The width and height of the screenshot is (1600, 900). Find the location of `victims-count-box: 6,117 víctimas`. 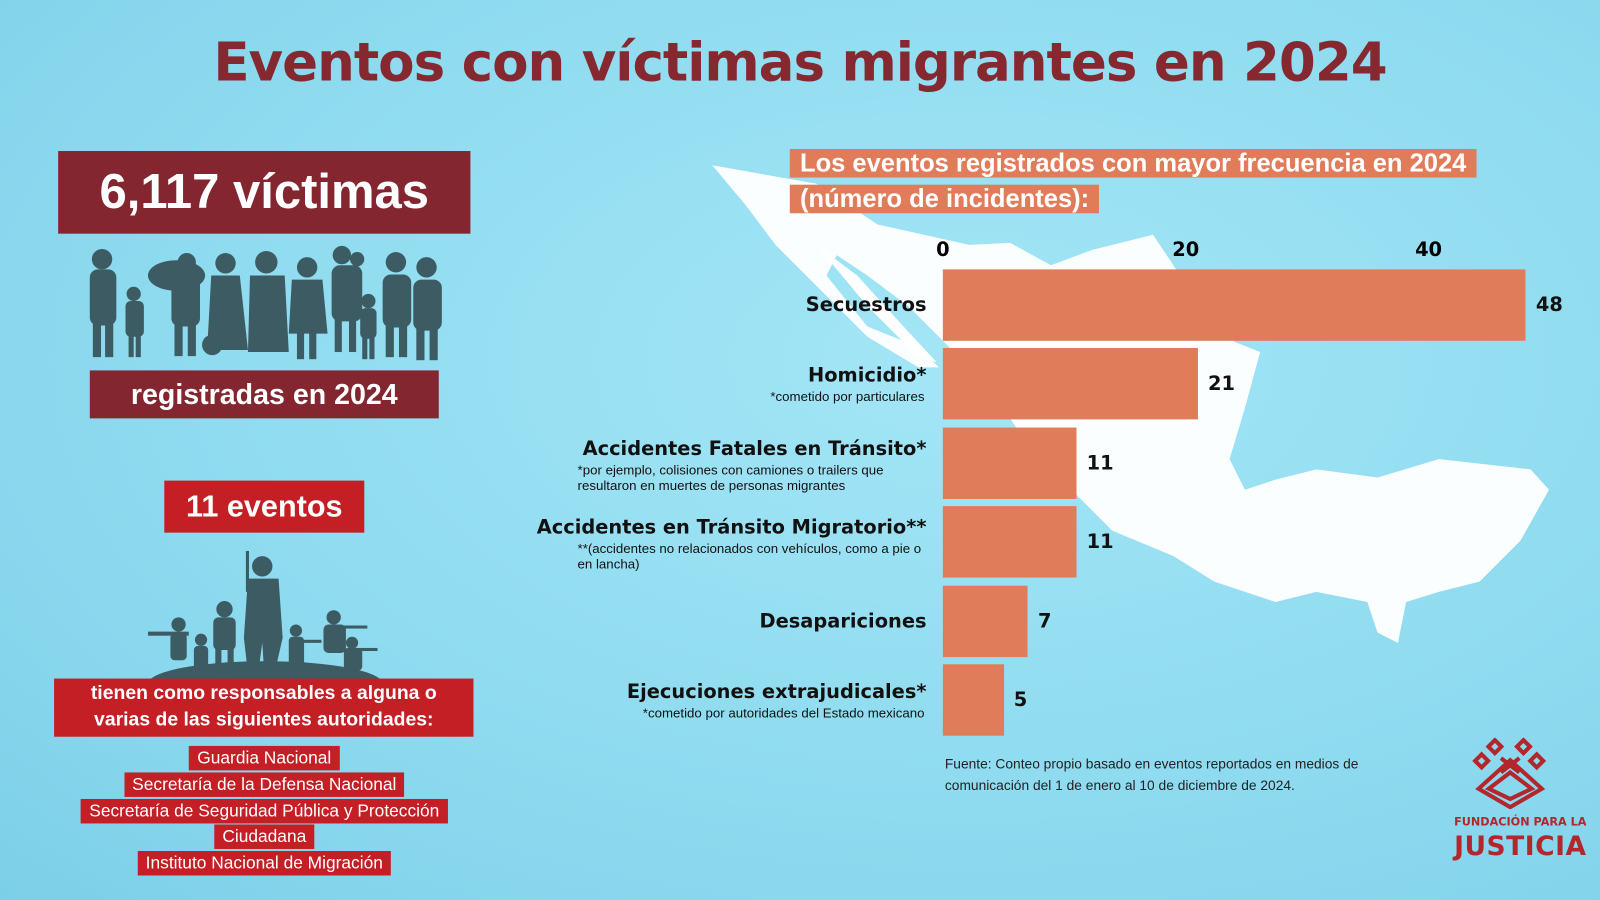

victims-count-box: 6,117 víctimas is located at coordinates (264, 192).